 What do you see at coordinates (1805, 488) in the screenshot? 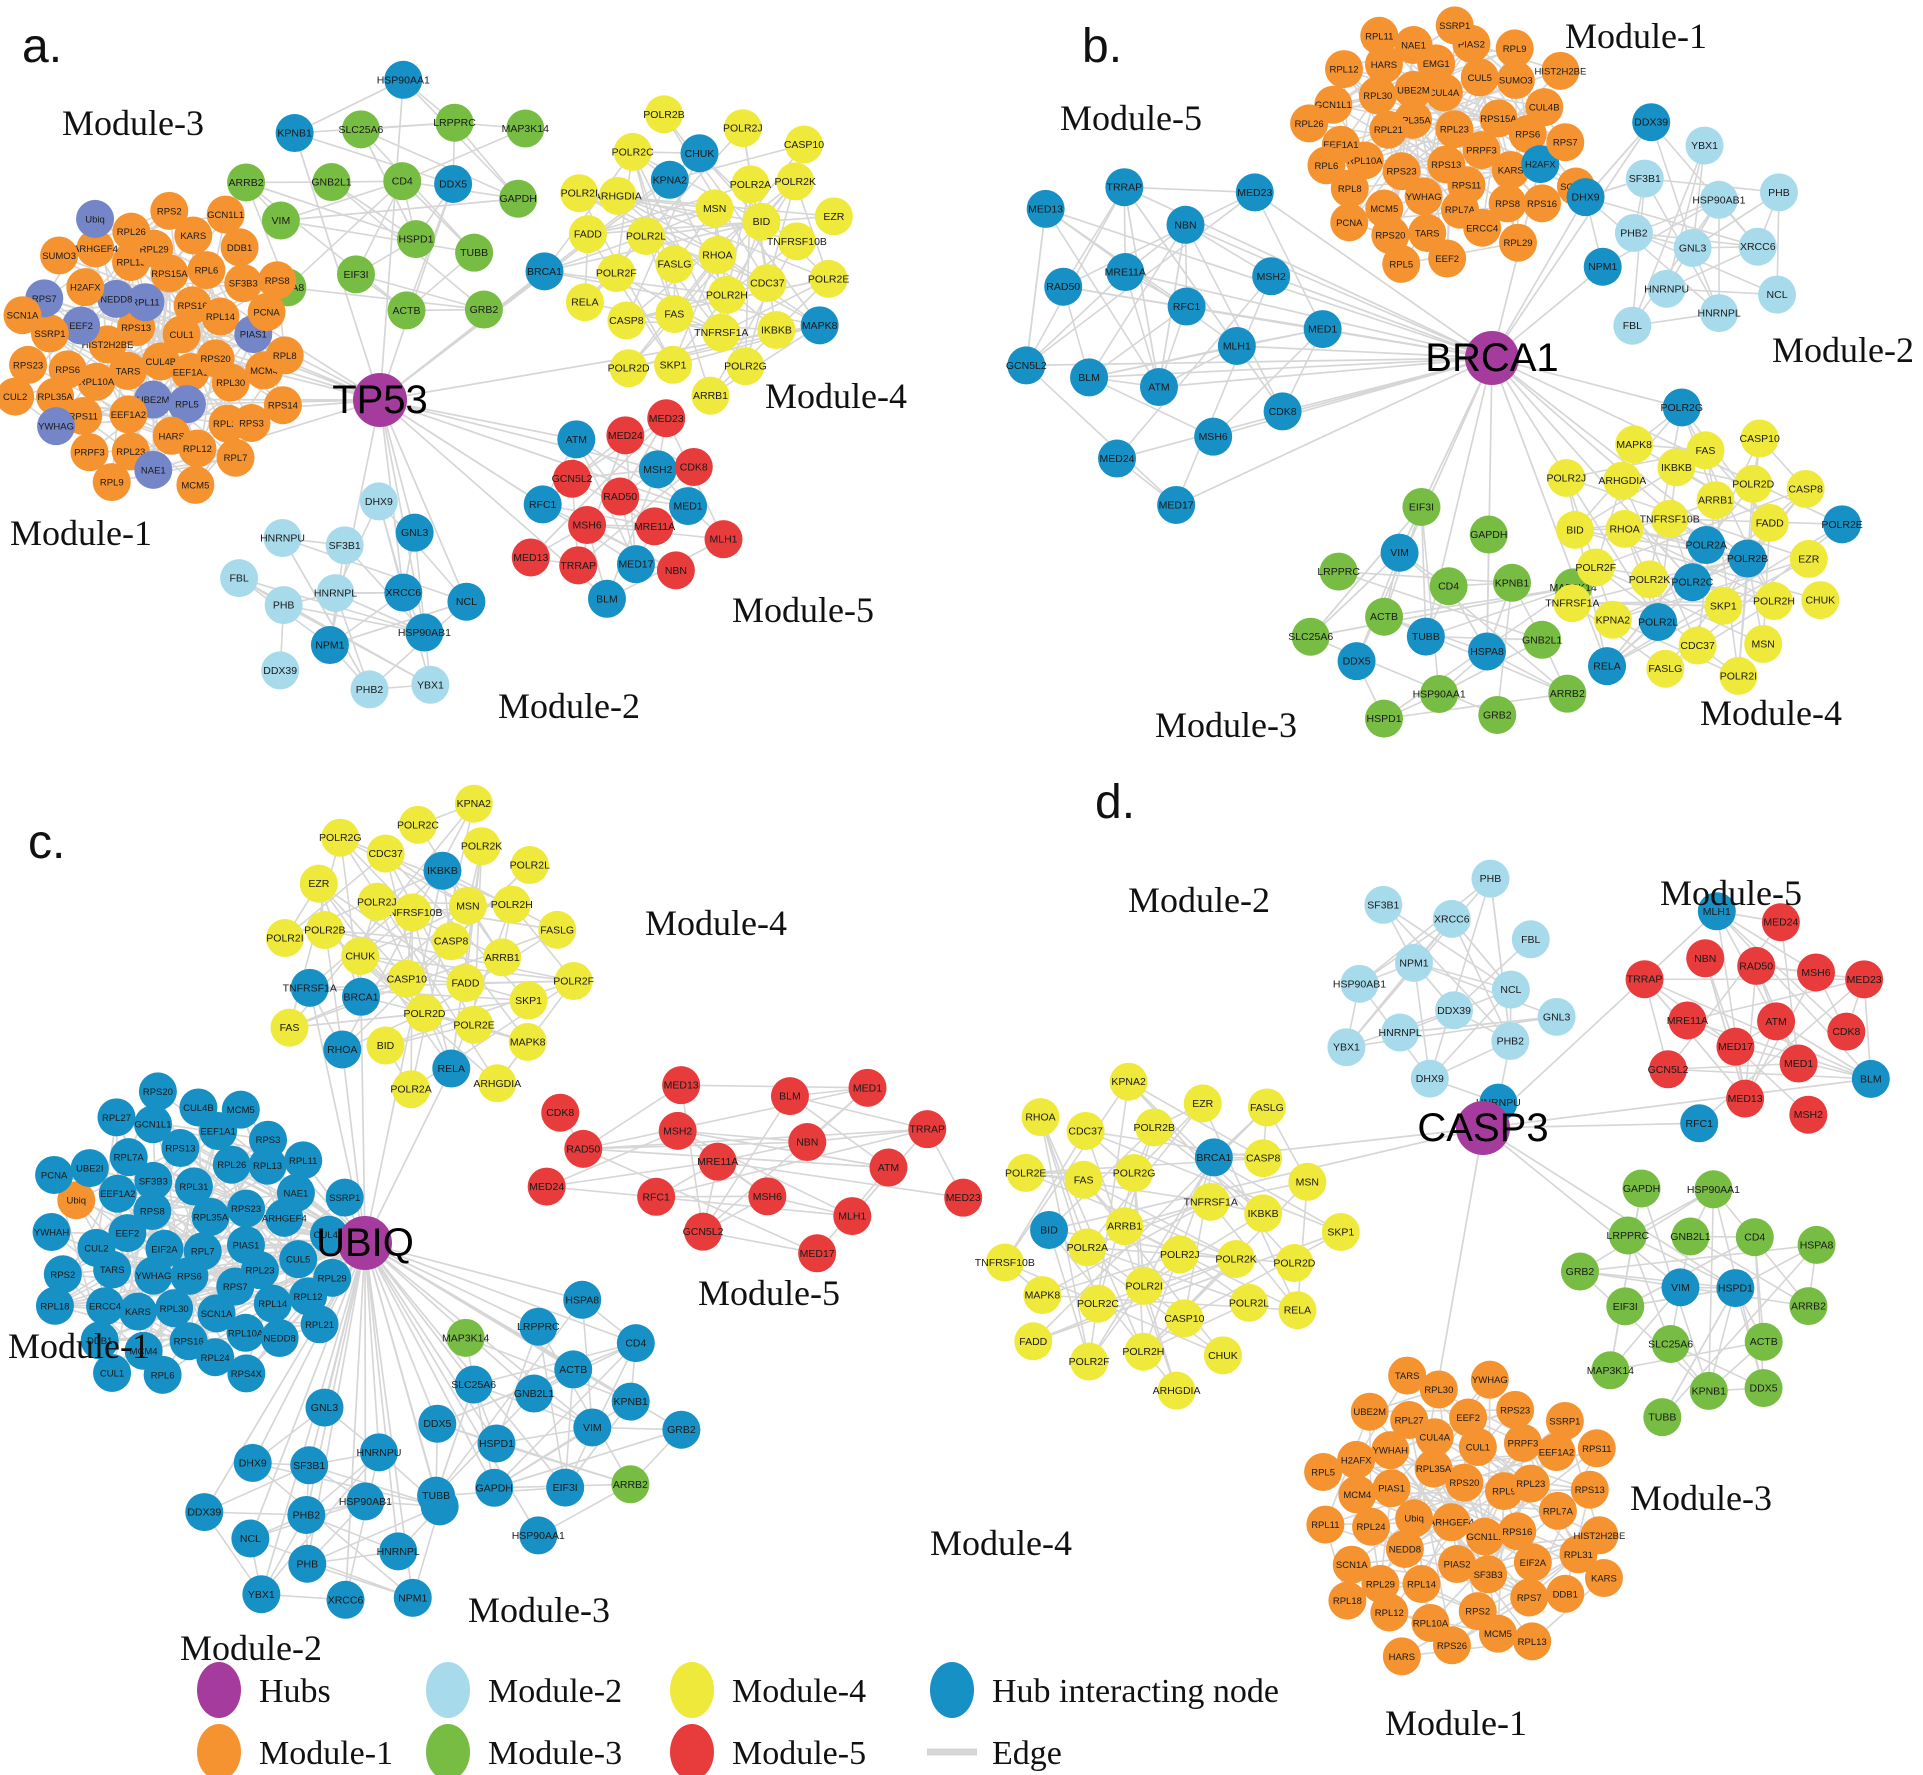
I see `node-CASP8` at bounding box center [1805, 488].